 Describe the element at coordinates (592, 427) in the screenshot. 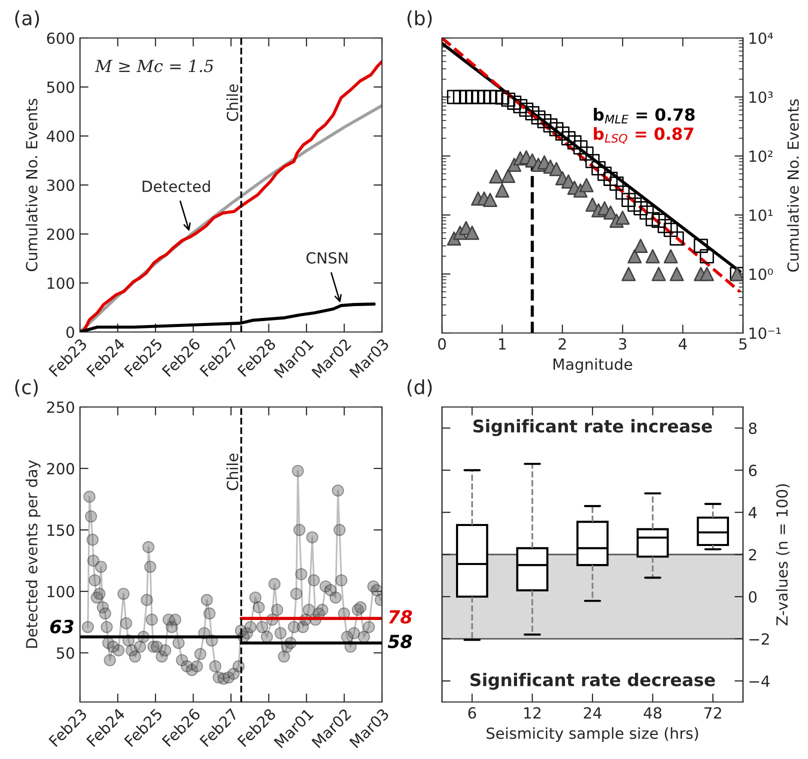

I see `annotation: Significant rate increase` at that location.